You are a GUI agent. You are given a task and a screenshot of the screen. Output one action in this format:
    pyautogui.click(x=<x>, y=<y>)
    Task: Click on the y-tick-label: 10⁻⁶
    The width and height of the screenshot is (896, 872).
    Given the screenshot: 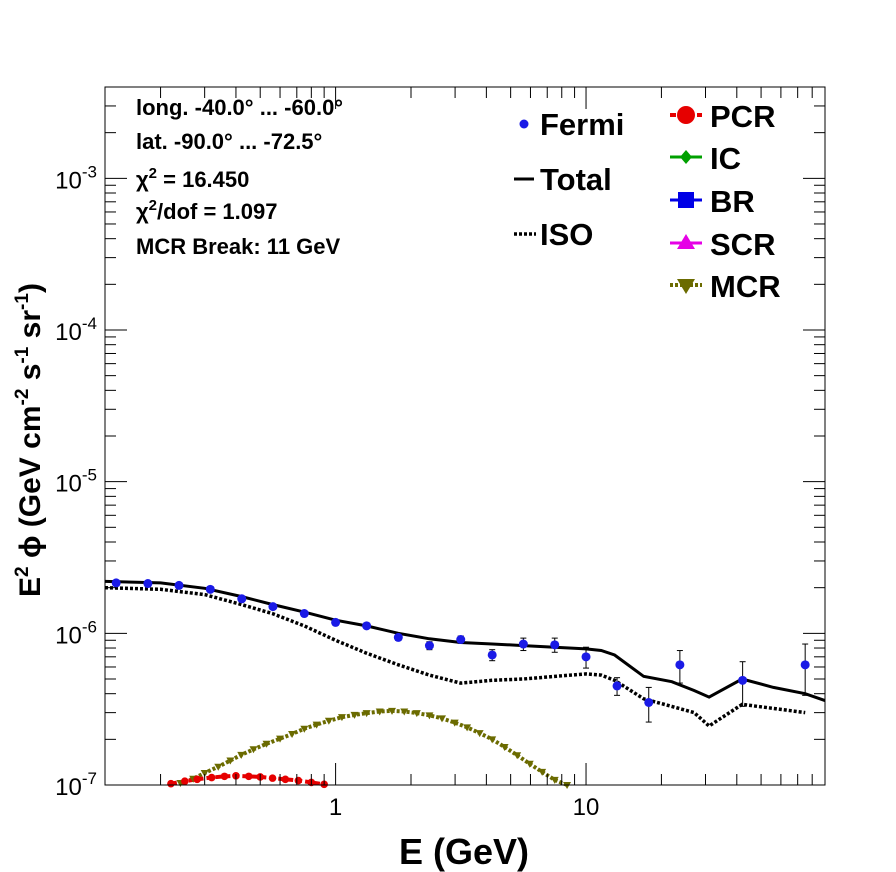 What is the action you would take?
    pyautogui.click(x=76, y=633)
    